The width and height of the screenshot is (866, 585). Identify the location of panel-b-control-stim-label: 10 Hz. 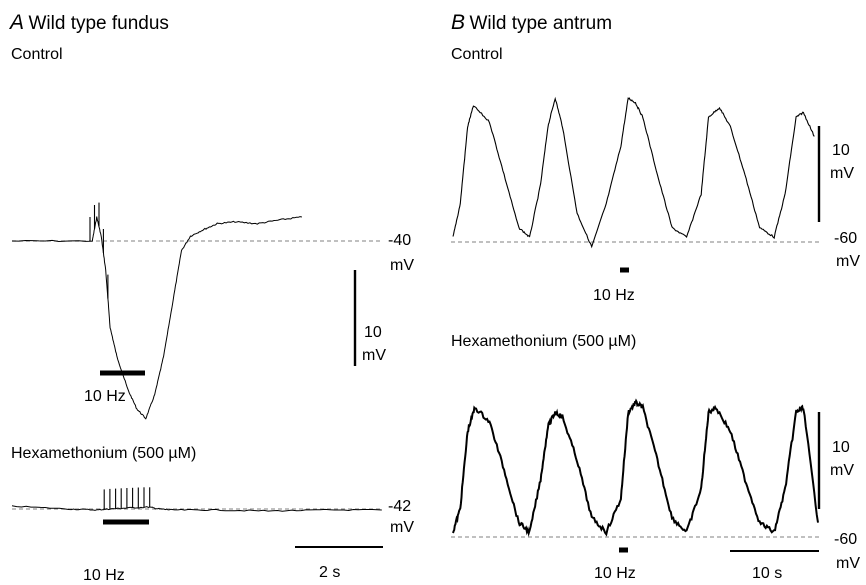
(614, 295).